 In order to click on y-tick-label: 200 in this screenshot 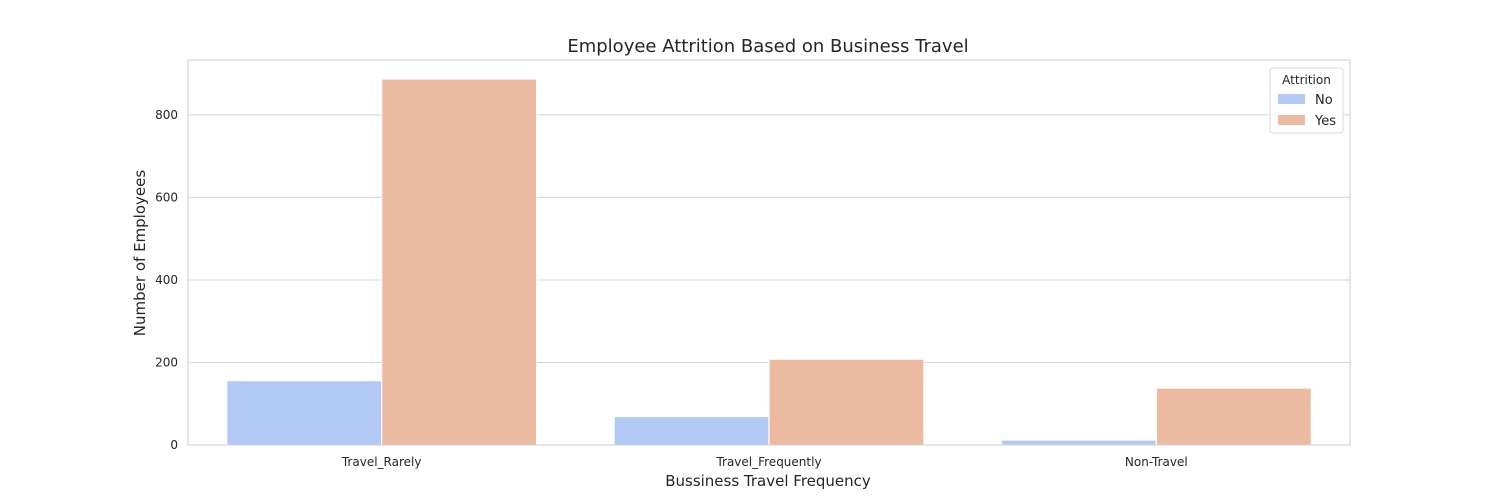, I will do `click(166, 362)`.